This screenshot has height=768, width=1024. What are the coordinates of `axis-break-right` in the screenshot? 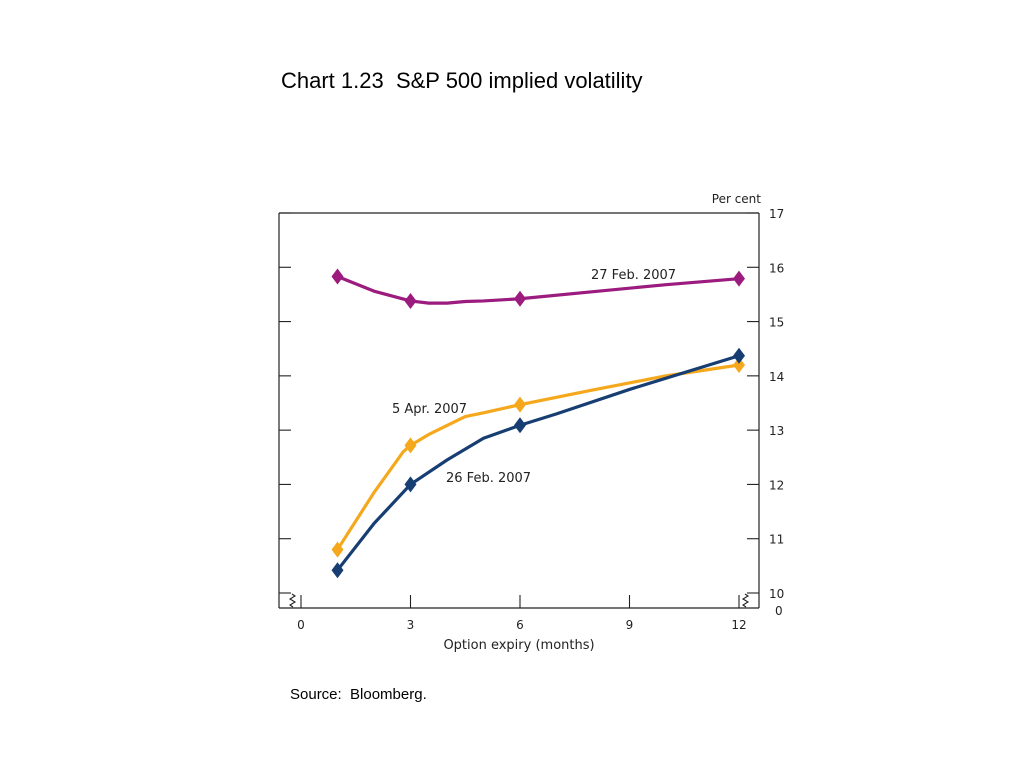 It's located at (745, 600).